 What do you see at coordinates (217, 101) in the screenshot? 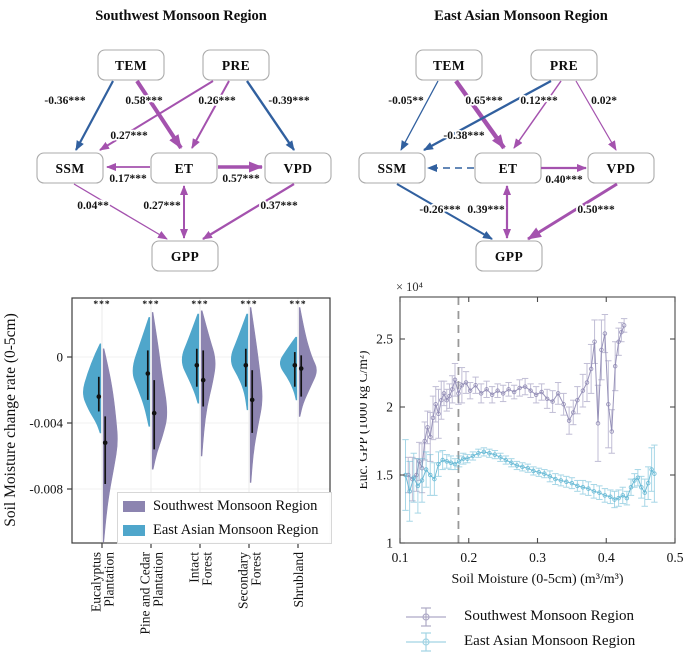
I see `sem-edge-label: 0.26***` at bounding box center [217, 101].